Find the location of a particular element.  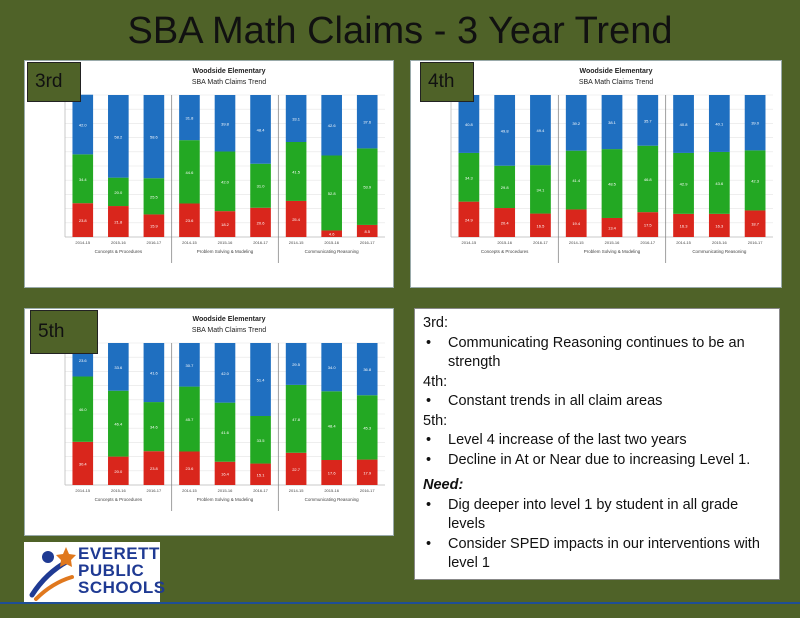

grade4-heading: 4th: is located at coordinates (435, 381).